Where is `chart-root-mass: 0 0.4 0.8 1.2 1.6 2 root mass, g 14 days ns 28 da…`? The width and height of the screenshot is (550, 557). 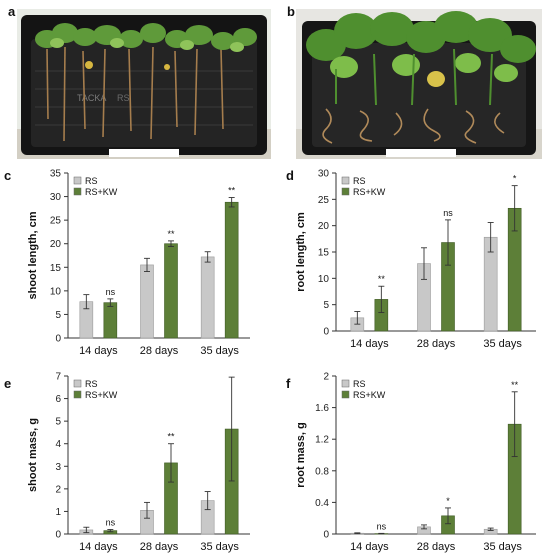 chart-root-mass: 0 0.4 0.8 1.2 1.6 2 root mass, g 14 days ns 28 da… is located at coordinates (415, 462).